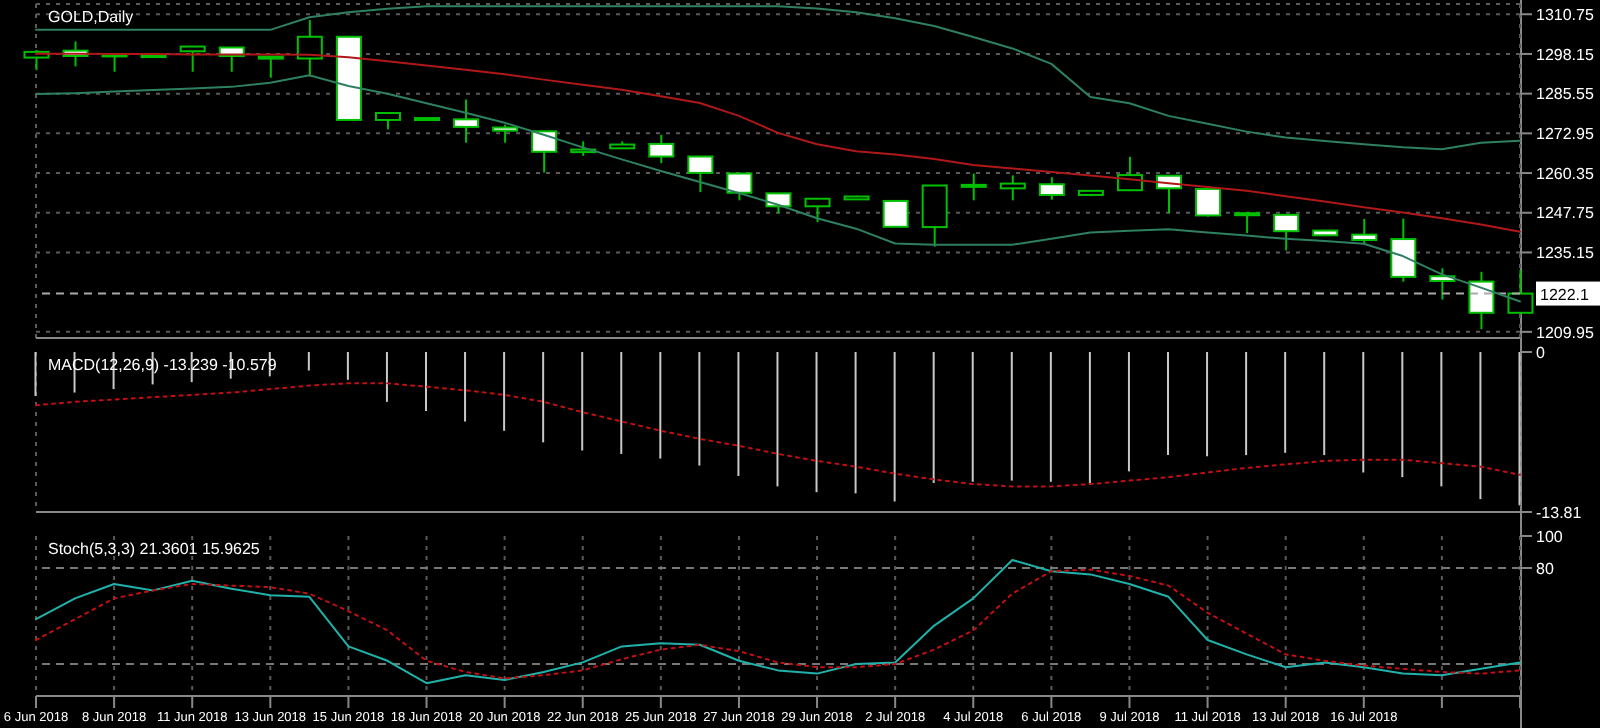 The height and width of the screenshot is (728, 1600). Describe the element at coordinates (91, 17) in the screenshot. I see `chart-title: GOLD,Daily` at that location.